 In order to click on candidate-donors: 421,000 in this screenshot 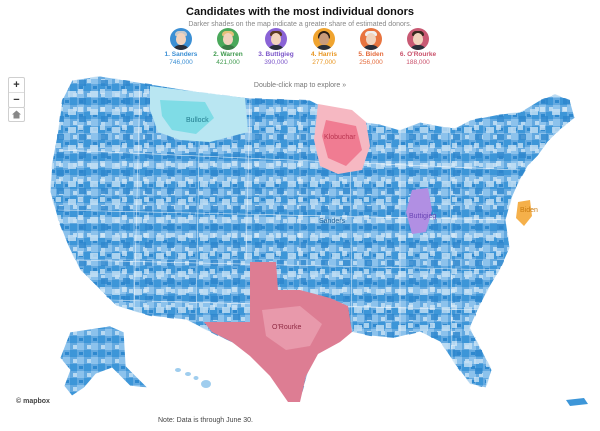, I will do `click(228, 62)`.